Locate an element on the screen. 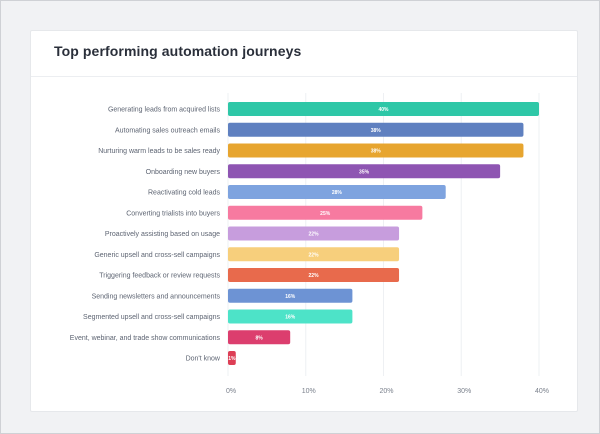 The width and height of the screenshot is (600, 434). category-label: Proactively assisting based on usage is located at coordinates (162, 234).